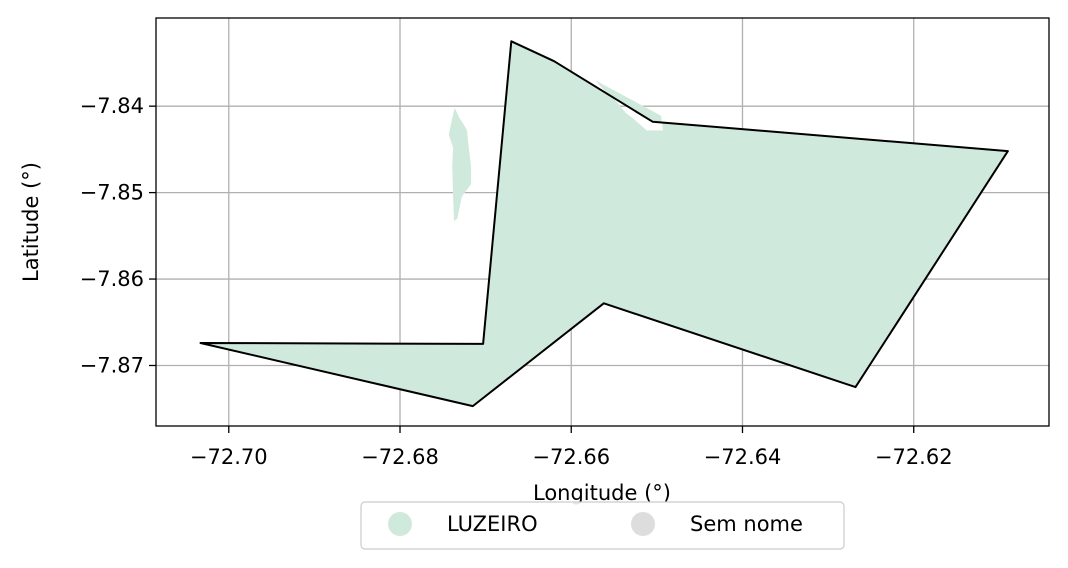 This screenshot has width=1068, height=568. I want to click on legend-marker-sem-nome, so click(643, 524).